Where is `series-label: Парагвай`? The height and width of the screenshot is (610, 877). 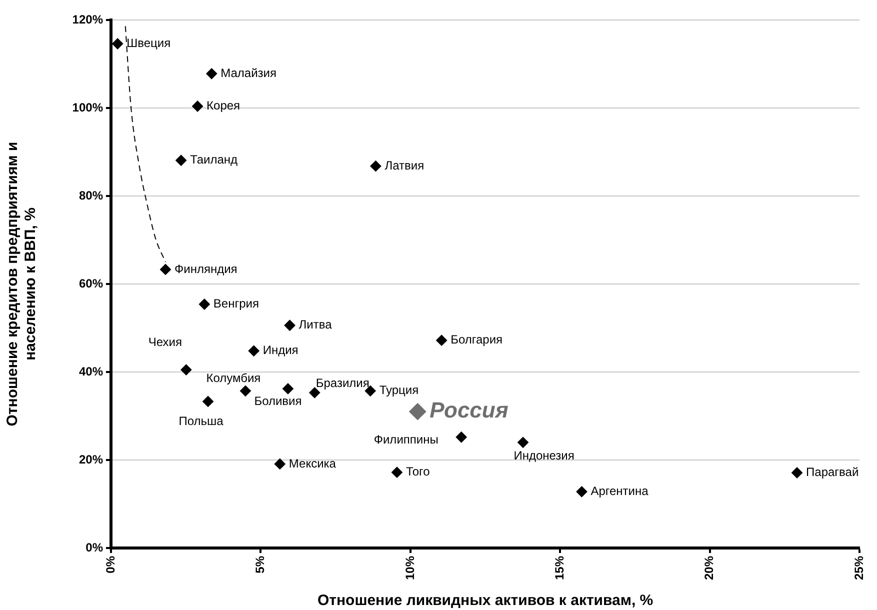 series-label: Парагвай is located at coordinates (832, 472).